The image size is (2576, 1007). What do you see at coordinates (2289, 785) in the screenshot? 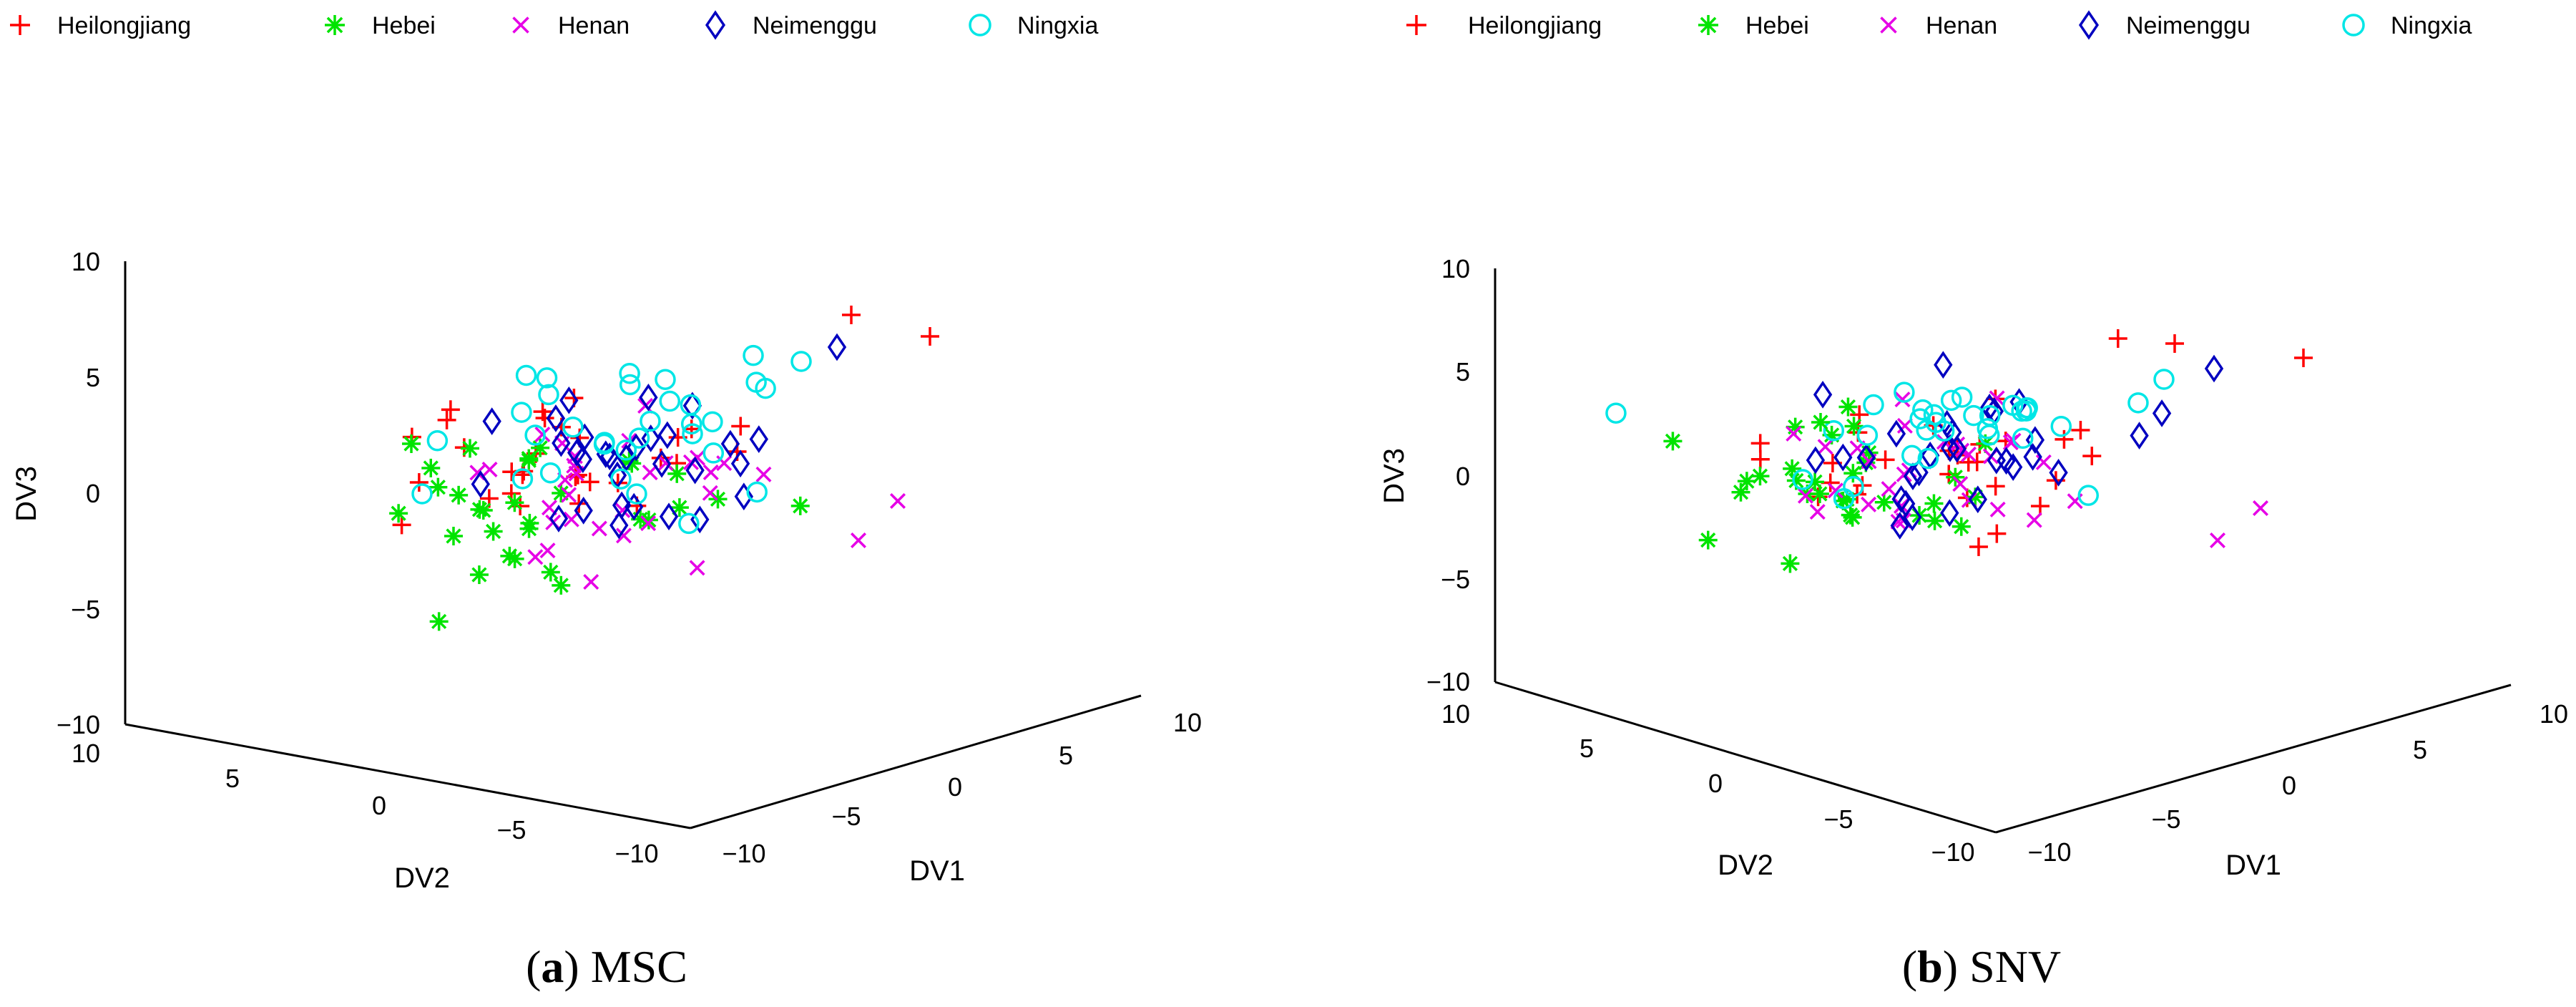
I see `x-tick-label: 0` at bounding box center [2289, 785].